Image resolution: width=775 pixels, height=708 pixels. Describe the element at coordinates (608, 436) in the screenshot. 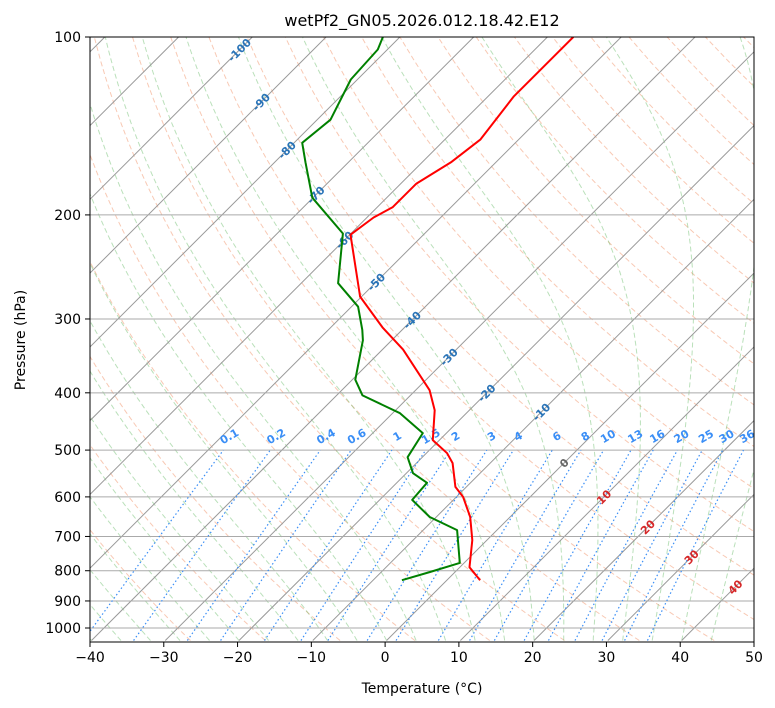

I see `mixing-ratio-label: 10` at that location.